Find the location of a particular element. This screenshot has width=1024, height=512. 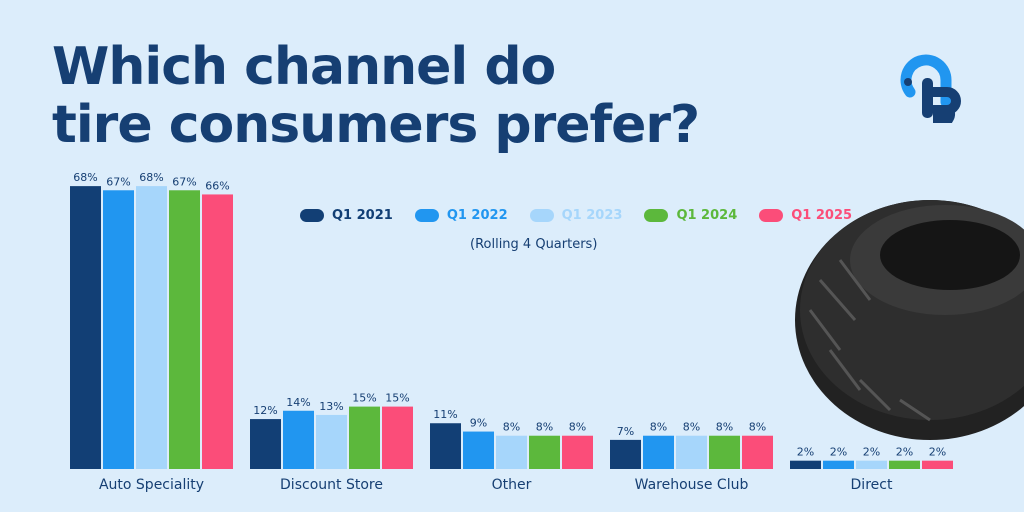

legend-item: Q1 2024 is located at coordinates (690, 215).